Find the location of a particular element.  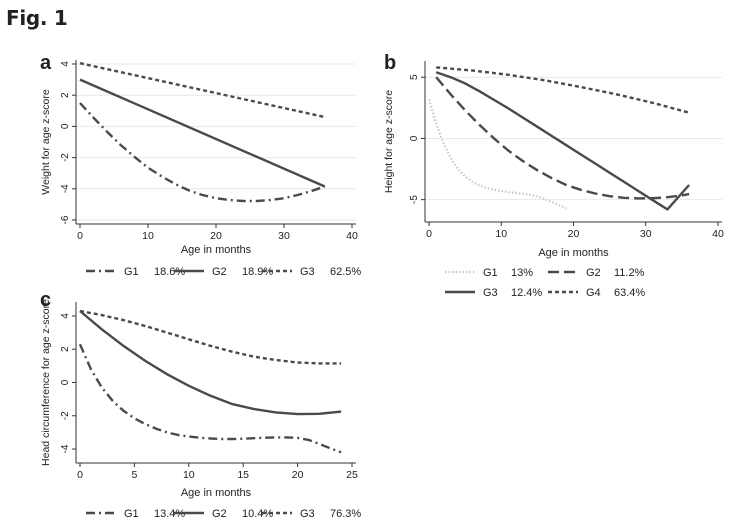

legend-value: 11.2% is located at coordinates (629, 273).